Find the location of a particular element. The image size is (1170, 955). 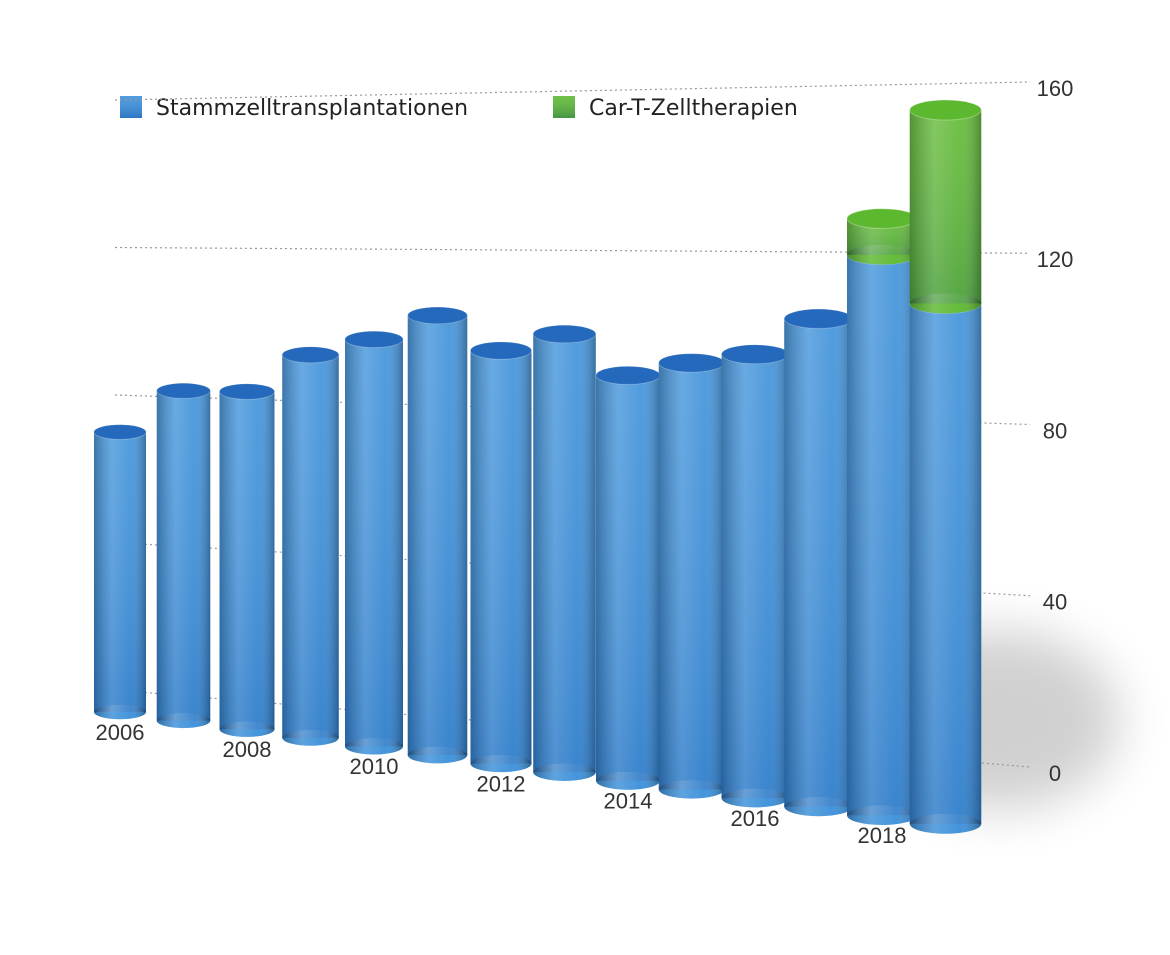

x-tick-label: 2016 is located at coordinates (755, 818).